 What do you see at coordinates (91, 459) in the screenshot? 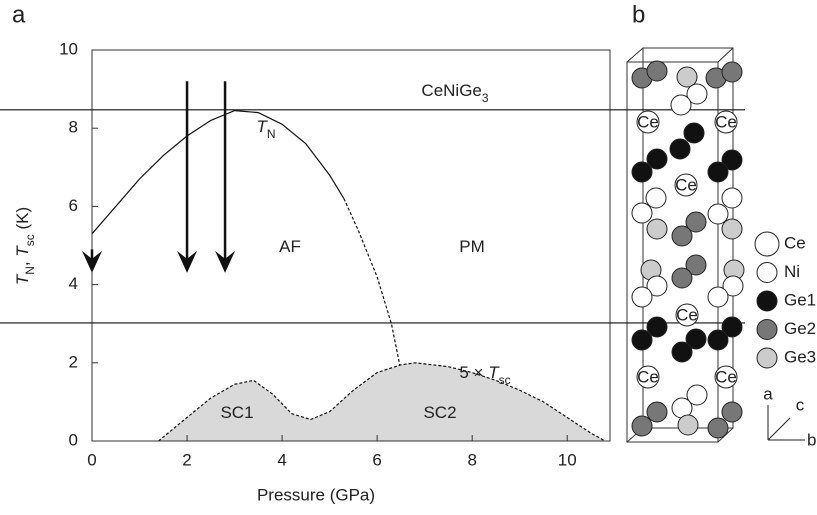
I see `x-tick-label: 0` at bounding box center [91, 459].